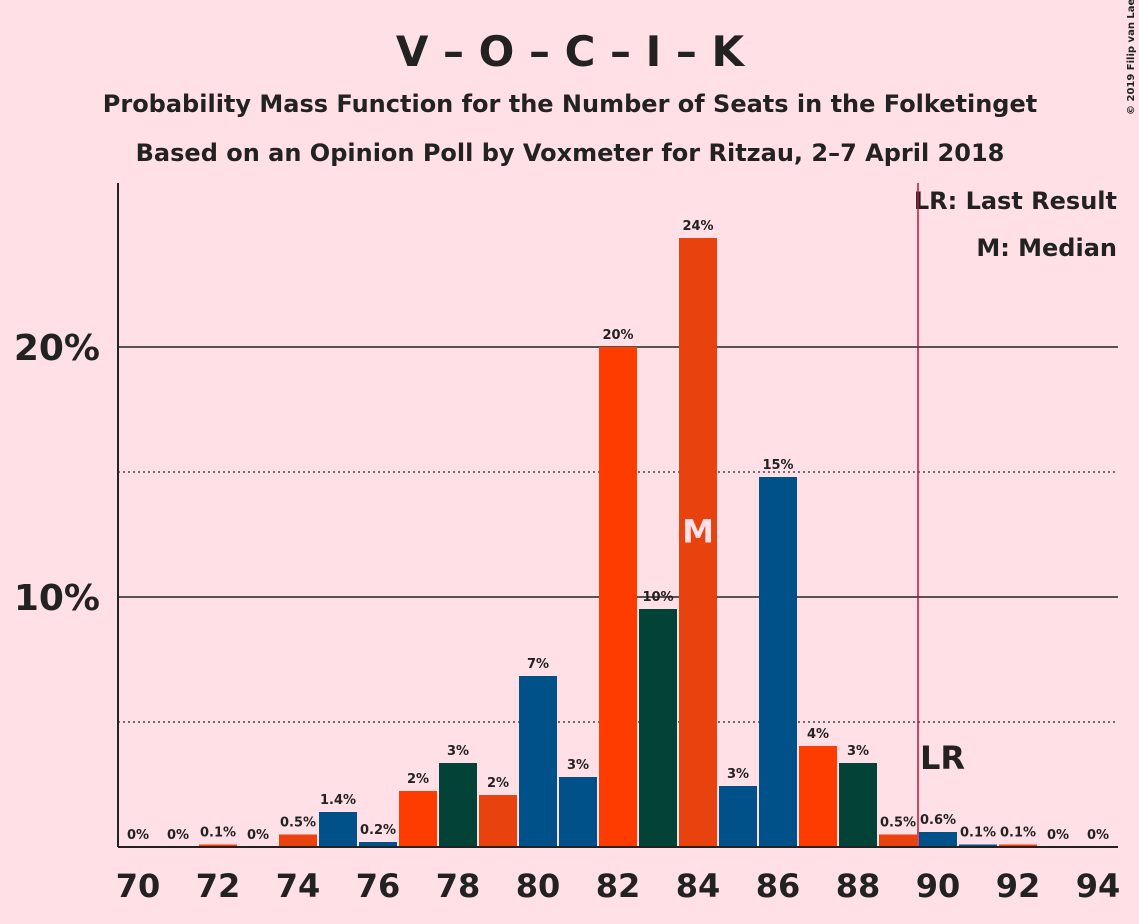 This screenshot has height=924, width=1139. I want to click on median-marker: M, so click(698, 532).